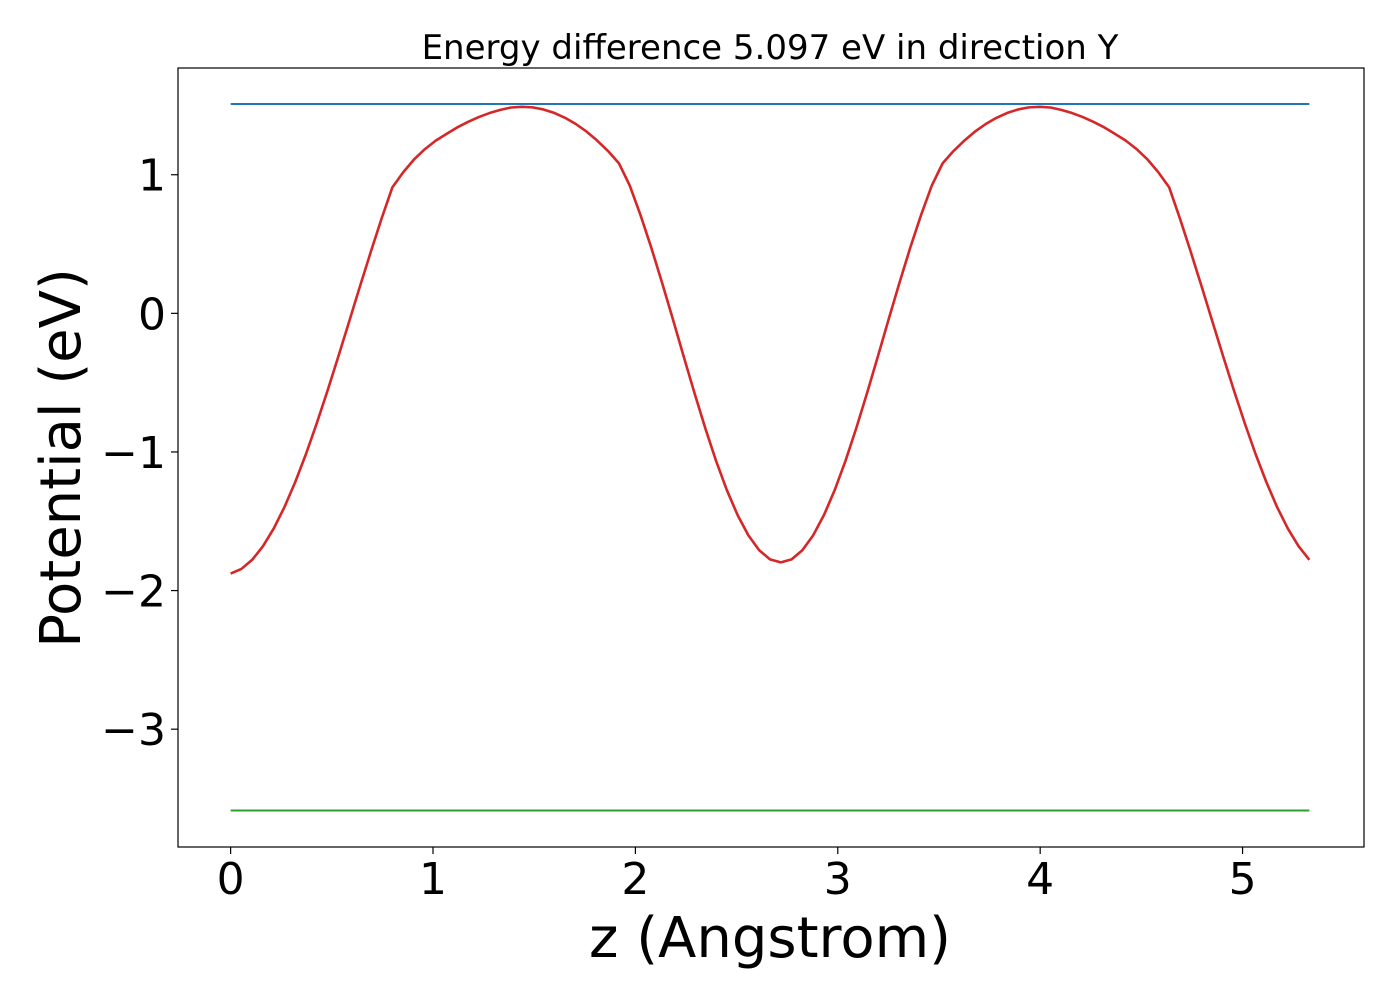  Describe the element at coordinates (838, 879) in the screenshot. I see `x-tick-label: 3` at that location.